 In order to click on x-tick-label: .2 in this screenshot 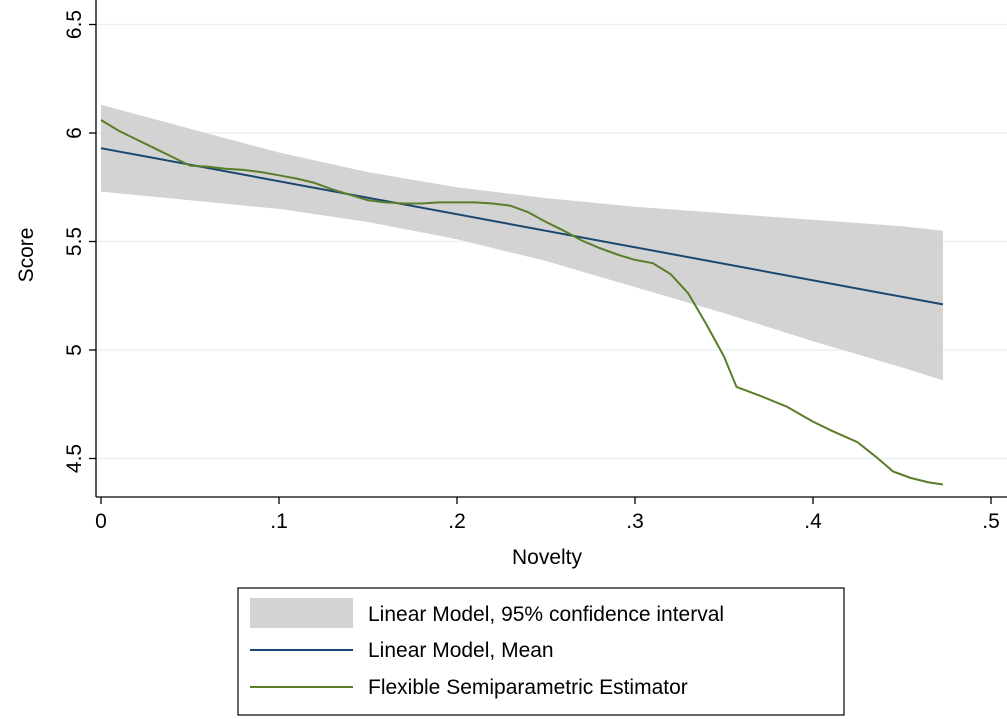, I will do `click(457, 521)`.